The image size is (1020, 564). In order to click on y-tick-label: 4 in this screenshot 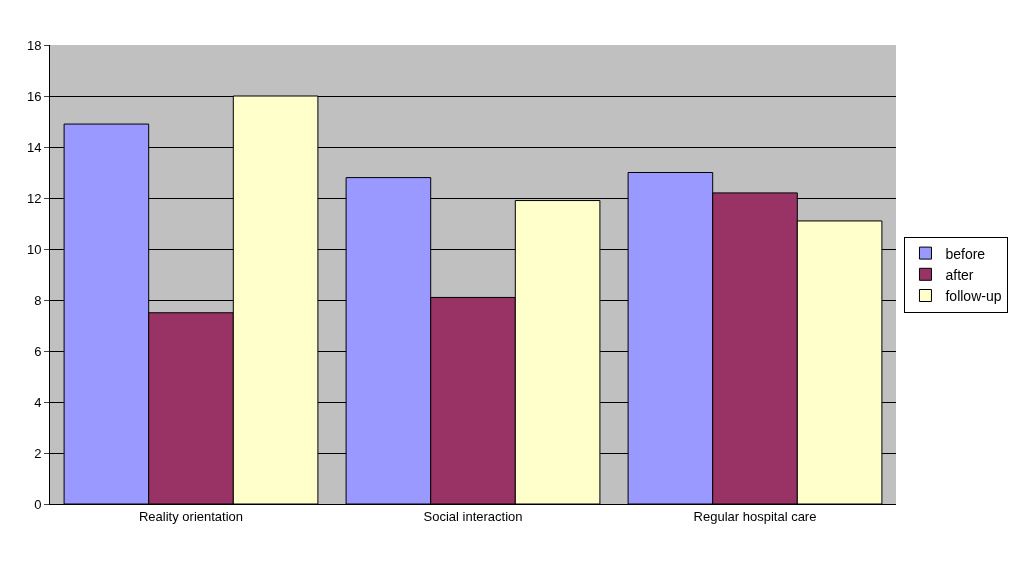, I will do `click(38, 402)`.